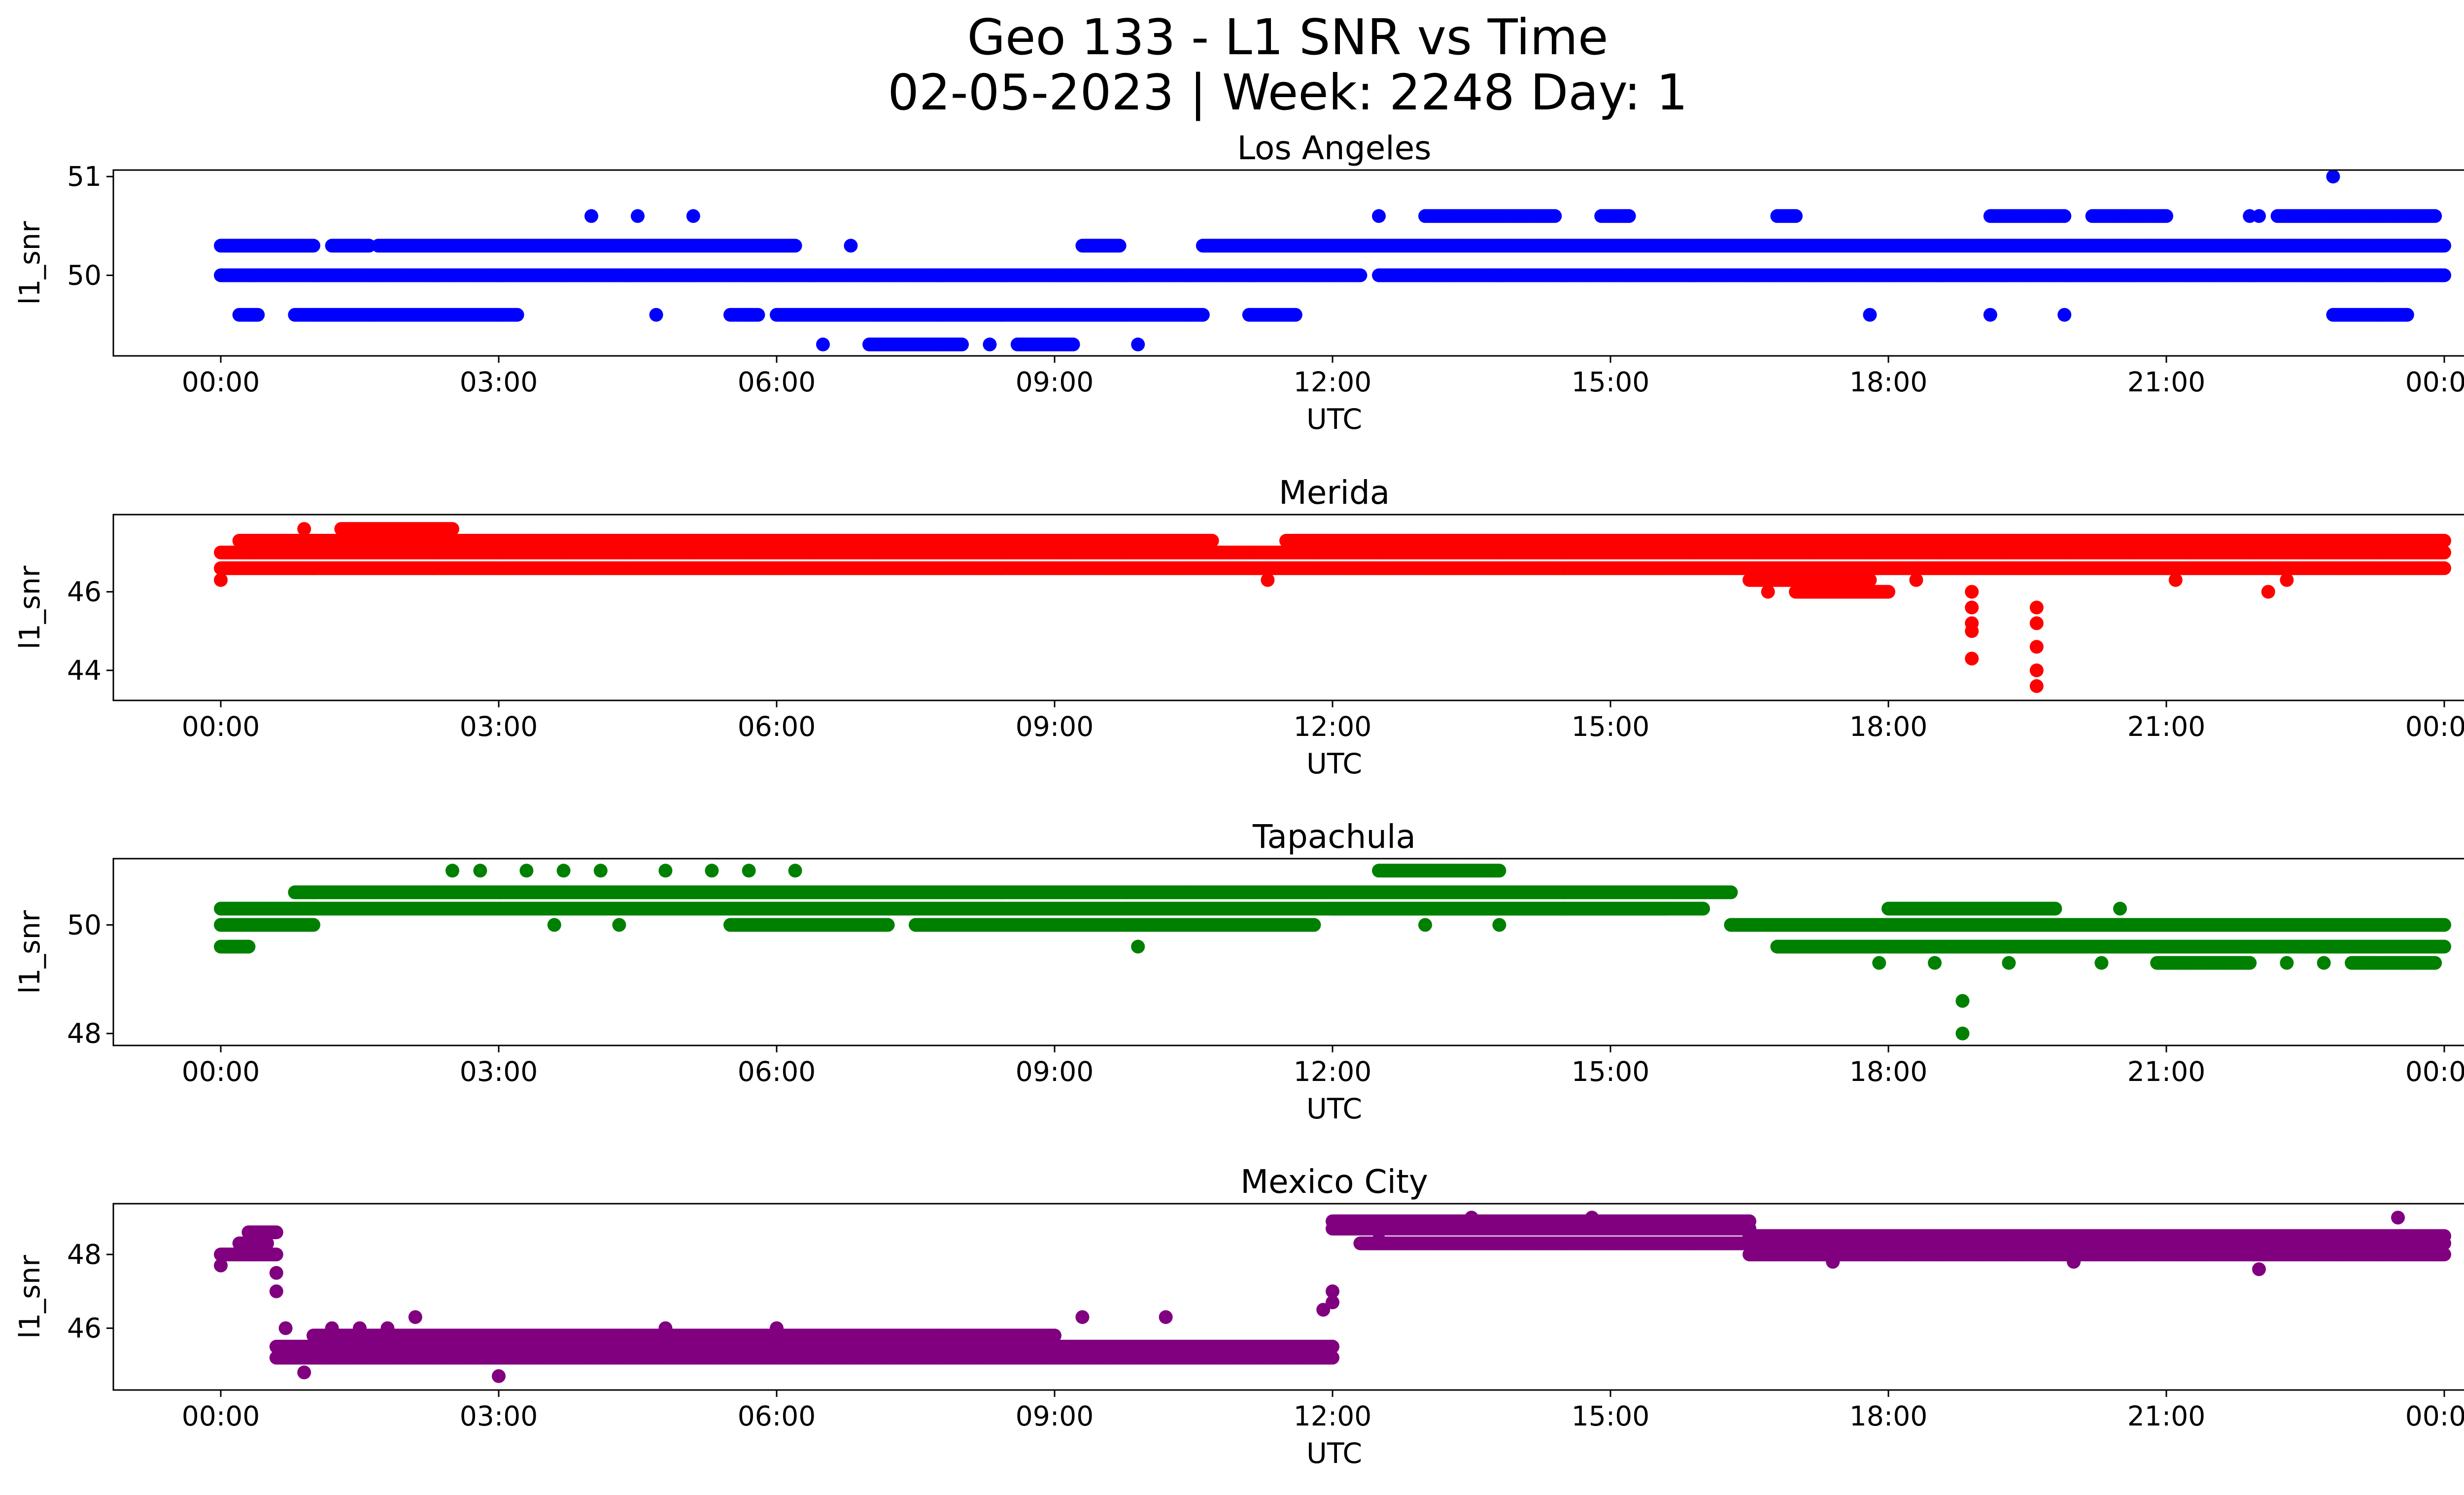 The image size is (2464, 1495). I want to click on los-angeles-y-tick-label: 50, so click(84, 275).